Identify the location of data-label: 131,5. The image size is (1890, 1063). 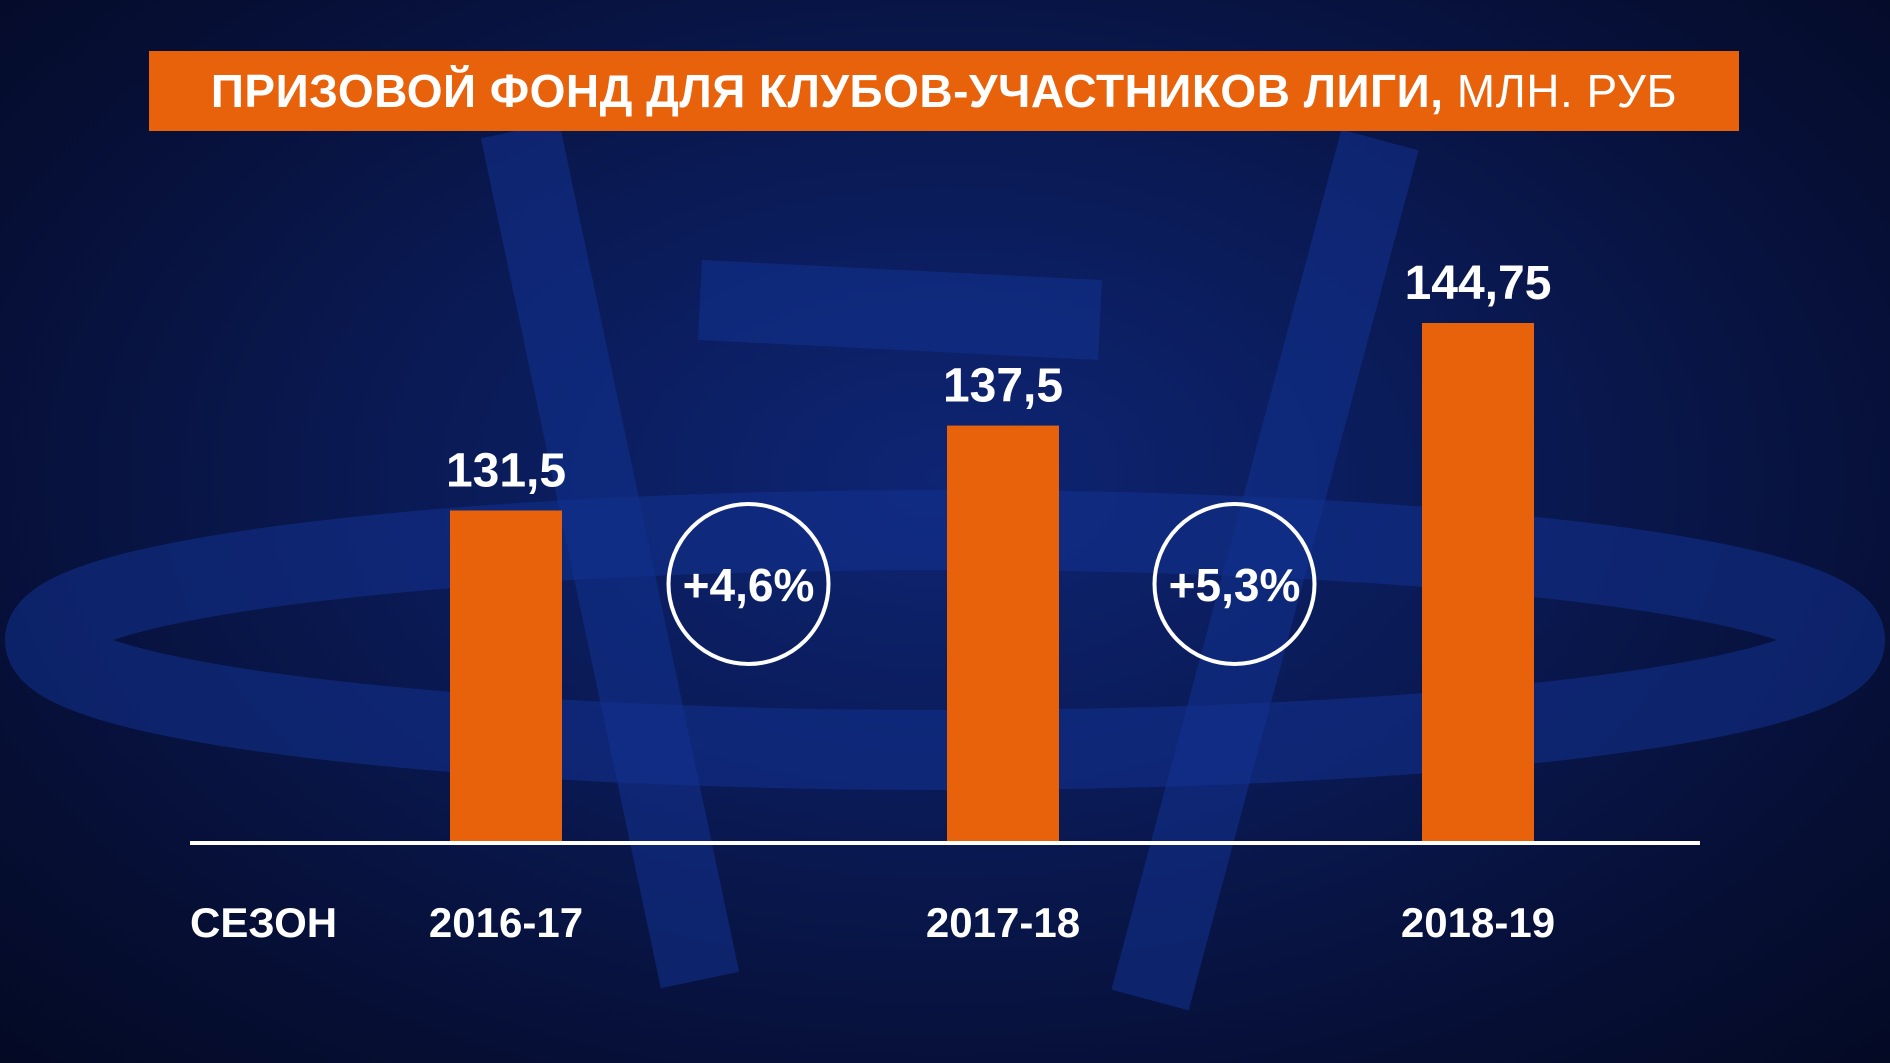
(506, 470).